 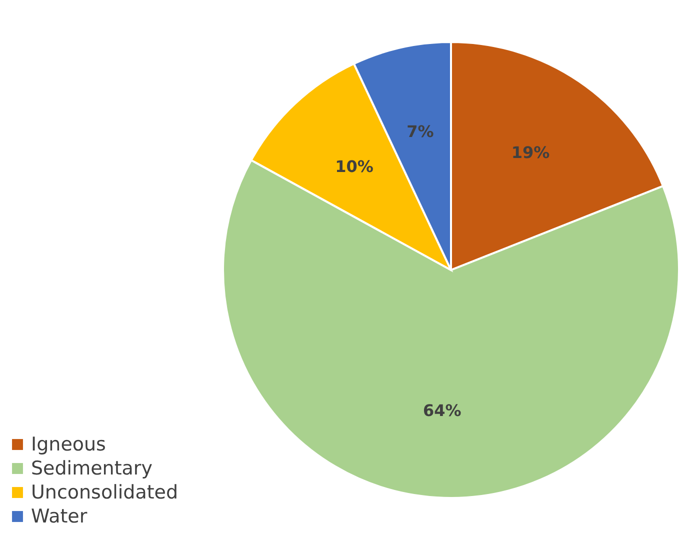 I want to click on legend-label: Unconsolidated, so click(x=104, y=493).